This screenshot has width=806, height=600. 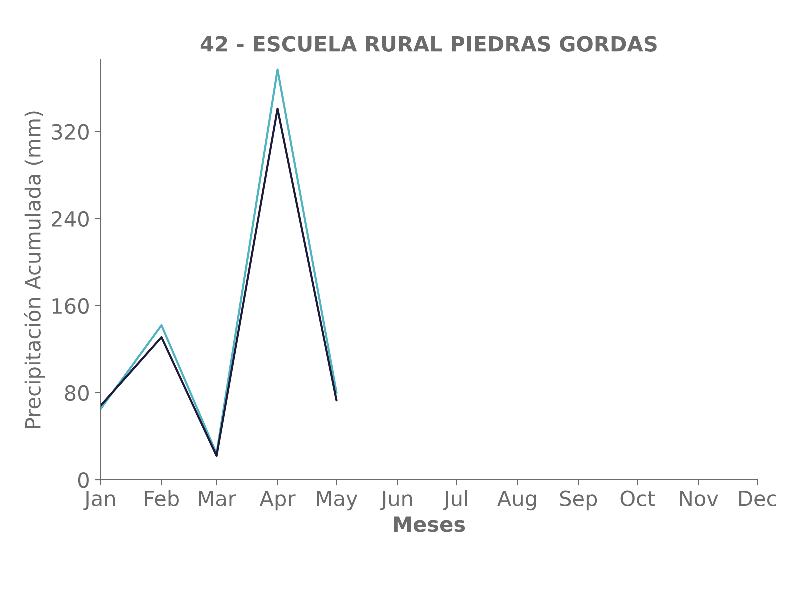 What do you see at coordinates (70, 132) in the screenshot?
I see `y-tick-label: 320` at bounding box center [70, 132].